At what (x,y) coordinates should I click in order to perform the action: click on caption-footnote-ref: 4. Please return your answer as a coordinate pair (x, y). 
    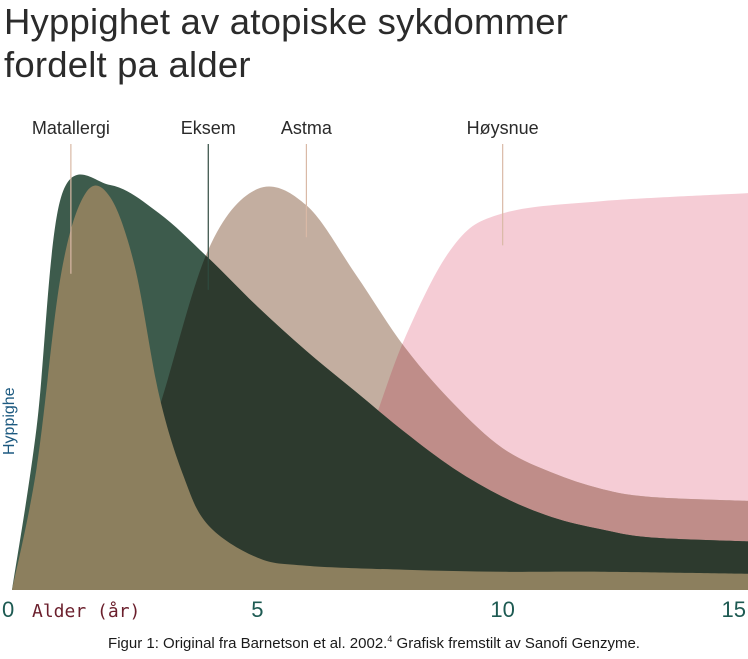
    Looking at the image, I should click on (390, 639).